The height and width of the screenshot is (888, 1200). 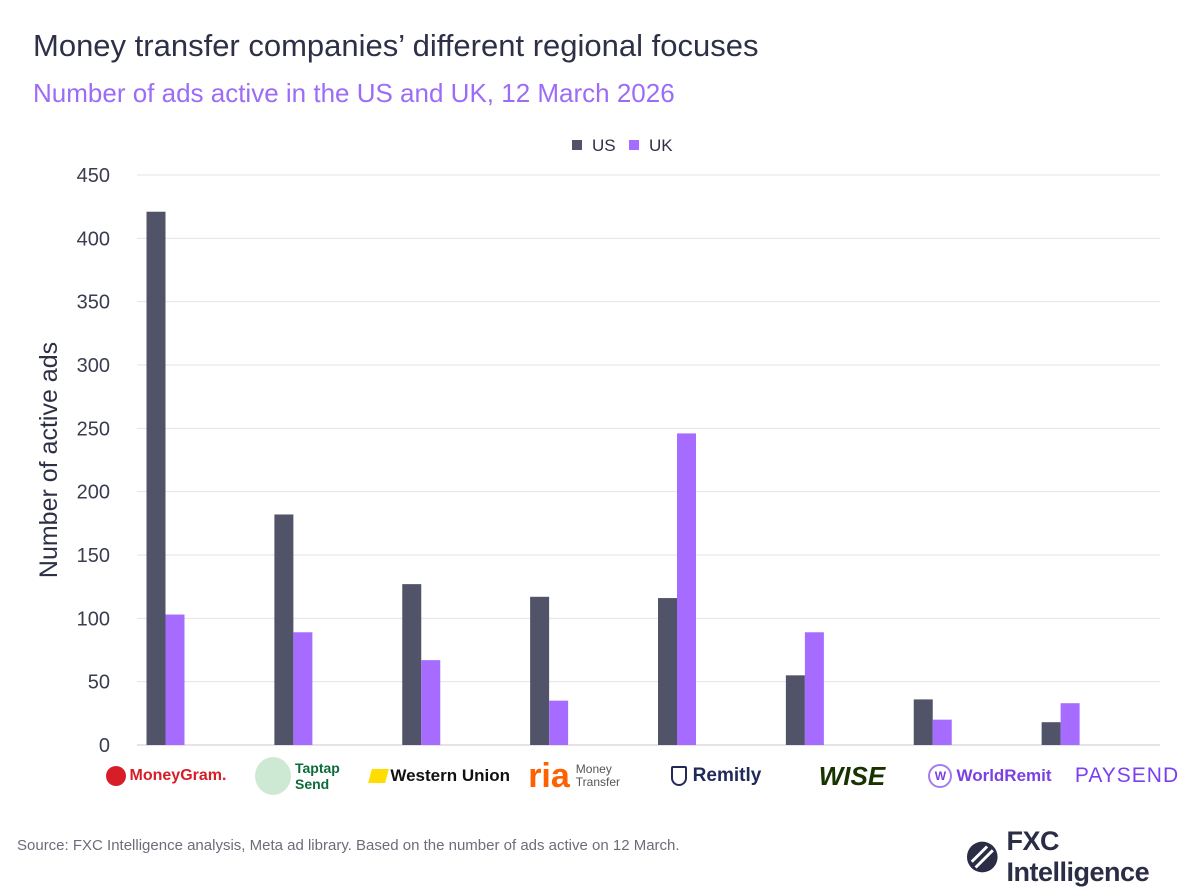 I want to click on logo-text: WISE, so click(x=852, y=775).